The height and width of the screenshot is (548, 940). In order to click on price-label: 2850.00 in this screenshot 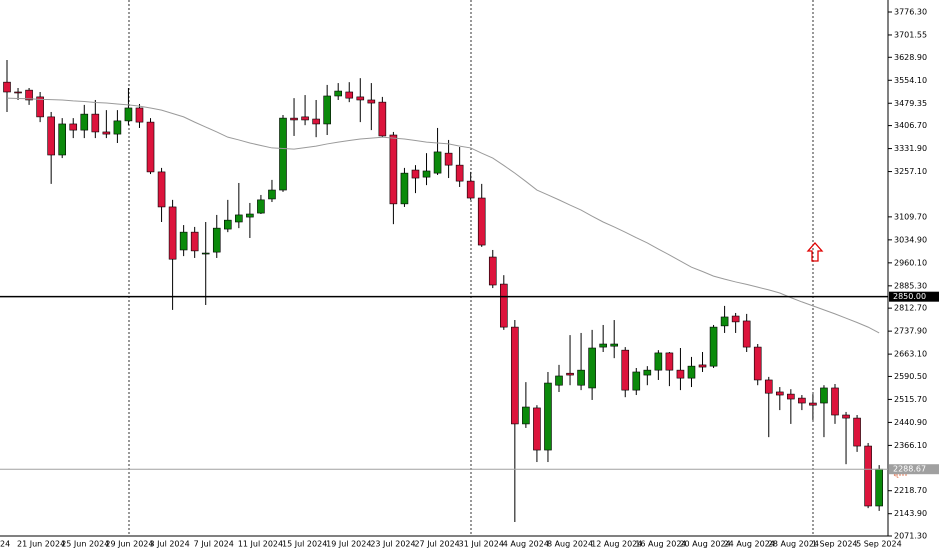, I will do `click(909, 296)`.